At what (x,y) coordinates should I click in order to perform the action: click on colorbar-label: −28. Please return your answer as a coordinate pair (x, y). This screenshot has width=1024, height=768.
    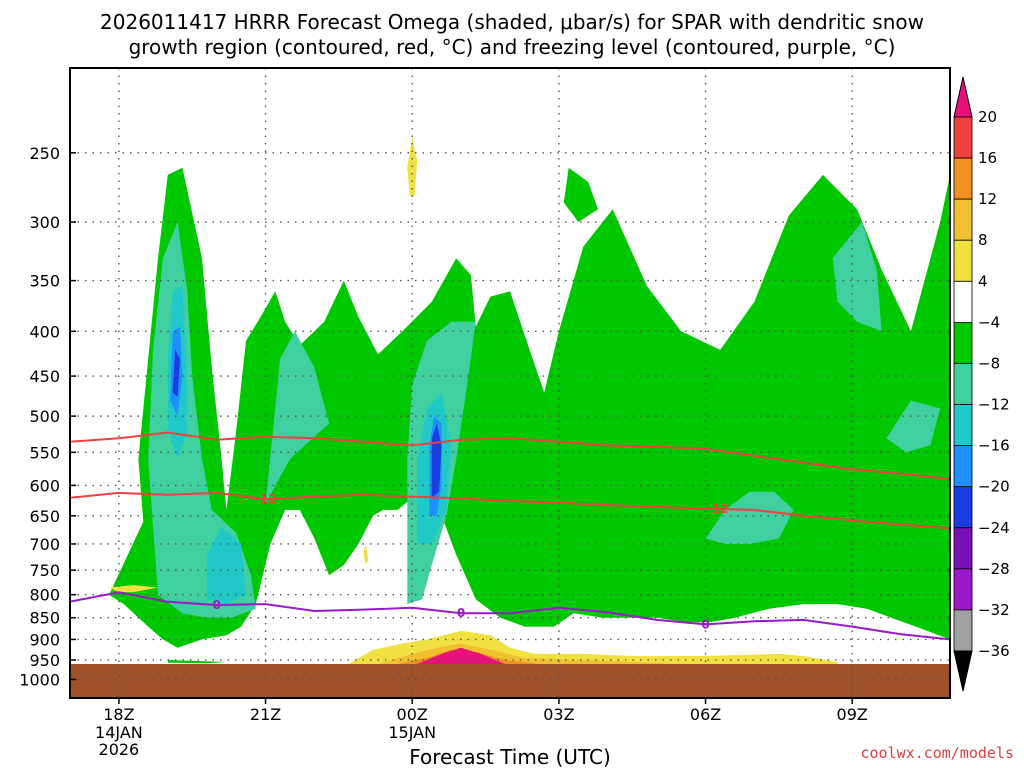
    Looking at the image, I should click on (994, 569).